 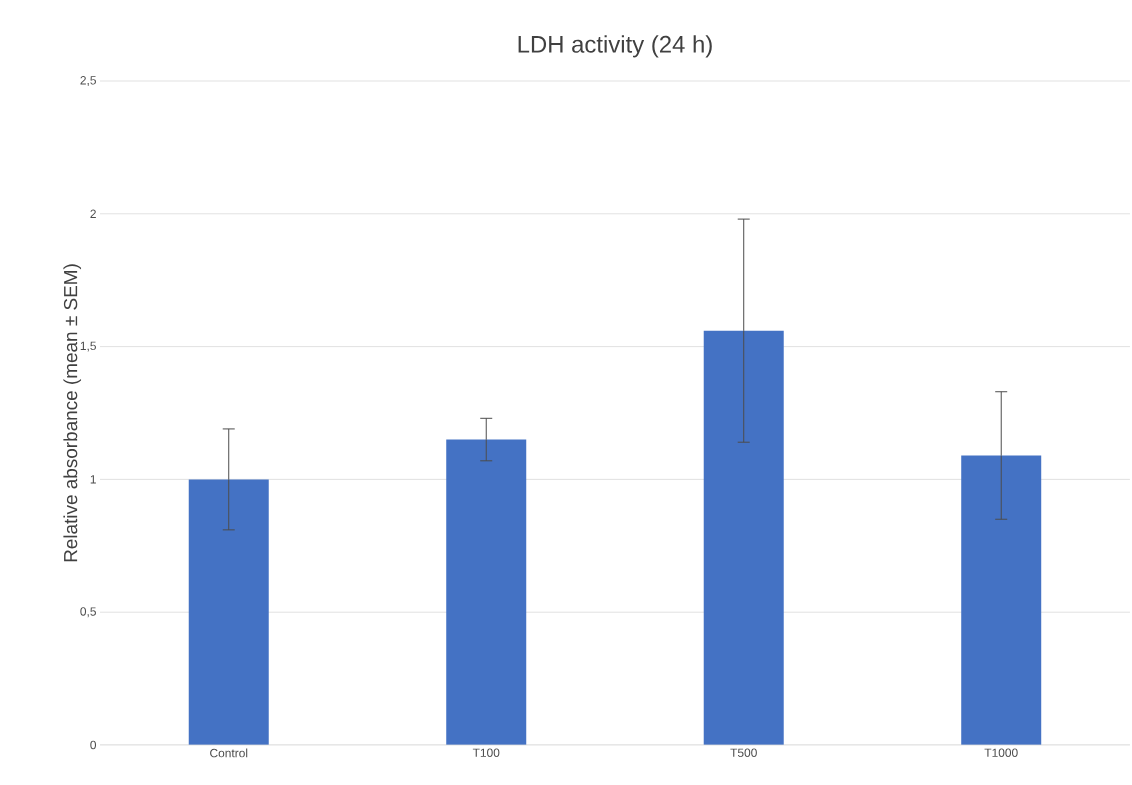 I want to click on x-tick-label: T500, so click(x=743, y=752).